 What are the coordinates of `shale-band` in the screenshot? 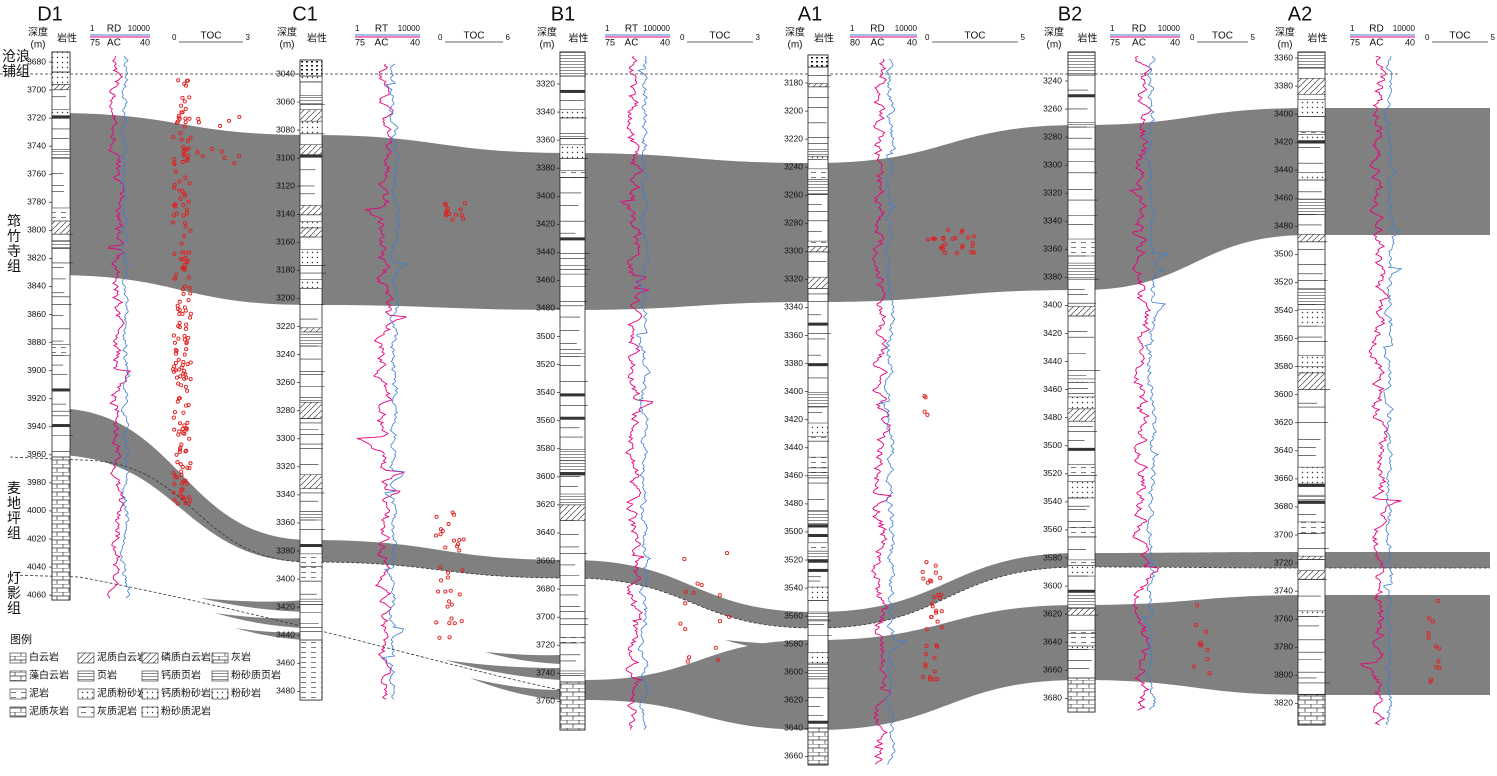 It's located at (1037, 662).